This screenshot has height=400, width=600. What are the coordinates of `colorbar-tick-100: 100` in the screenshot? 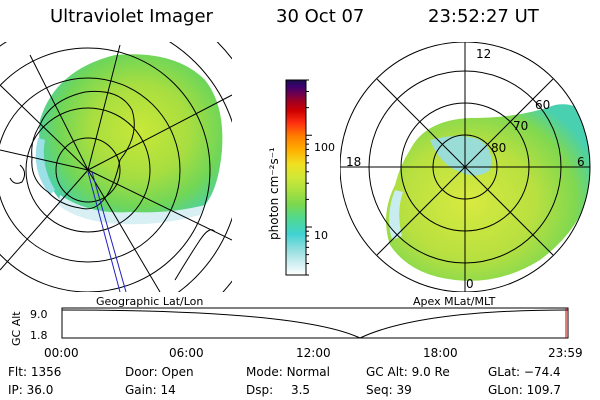 It's located at (324, 147).